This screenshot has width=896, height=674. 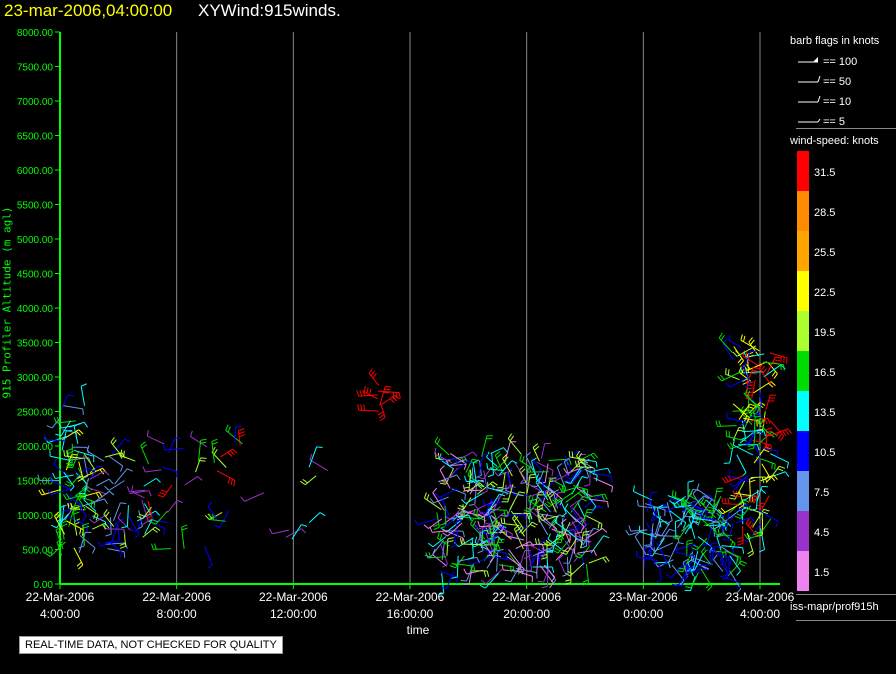 I want to click on speed-level-label: 25.5, so click(x=824, y=253).